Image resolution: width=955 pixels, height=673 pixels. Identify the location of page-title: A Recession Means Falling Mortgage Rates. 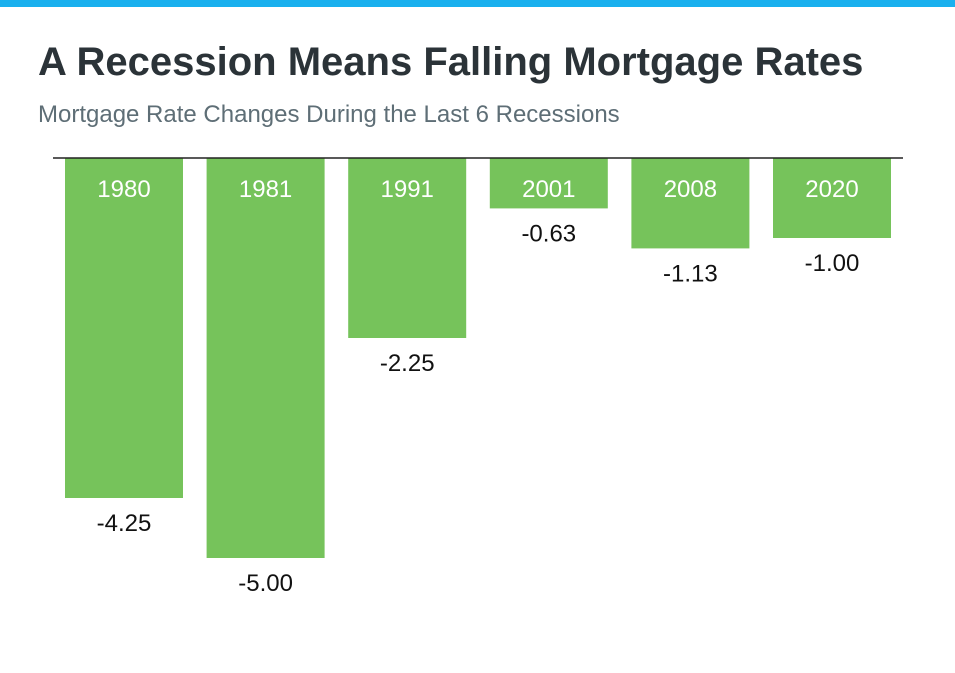
(451, 62).